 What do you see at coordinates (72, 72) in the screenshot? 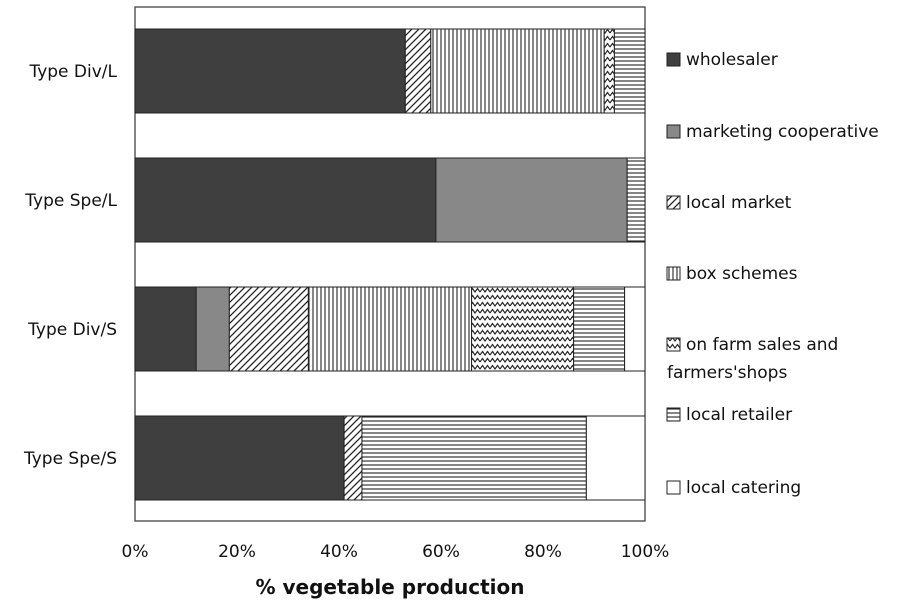
I see `category-label: Type Div/L` at bounding box center [72, 72].